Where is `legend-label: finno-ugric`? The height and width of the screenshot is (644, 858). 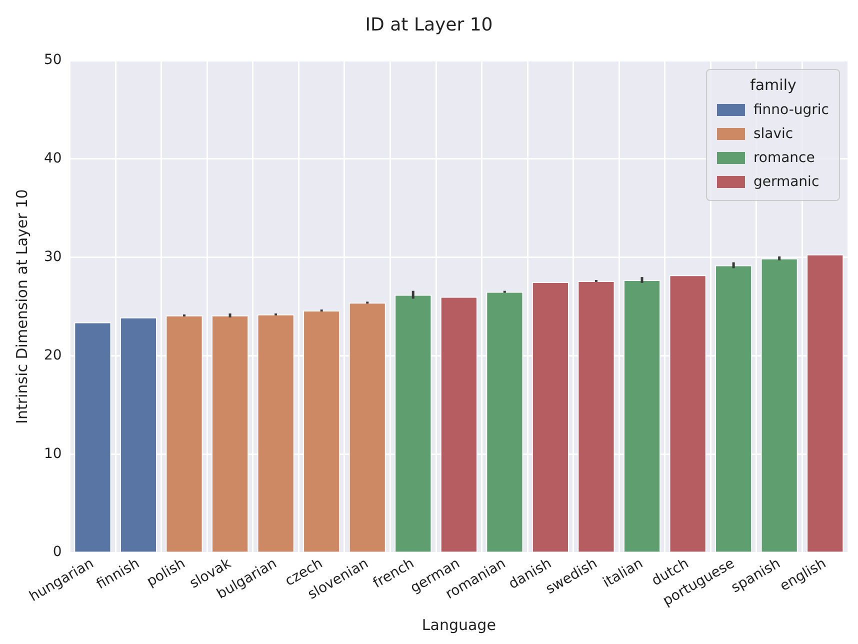 legend-label: finno-ugric is located at coordinates (791, 110).